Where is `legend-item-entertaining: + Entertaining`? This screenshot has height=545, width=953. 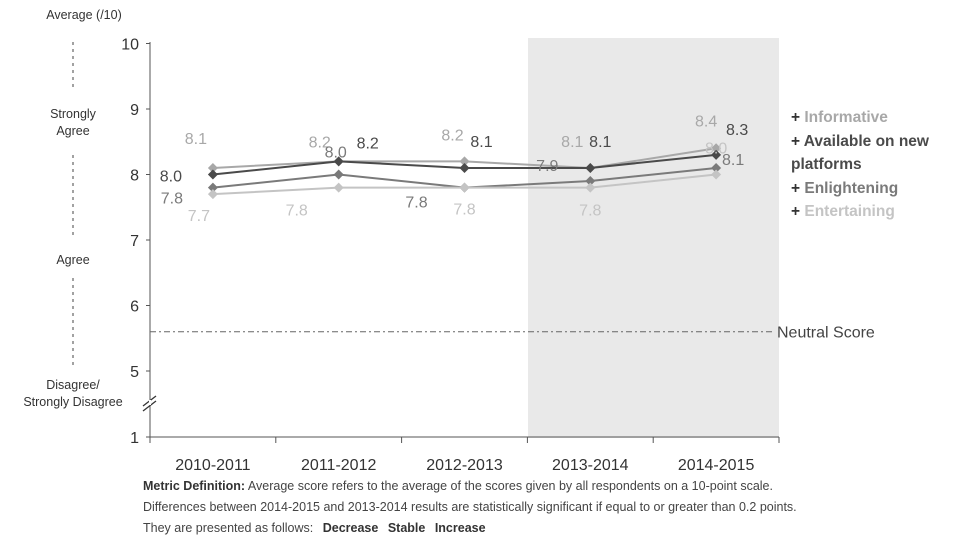 legend-item-entertaining: + Entertaining is located at coordinates (872, 212).